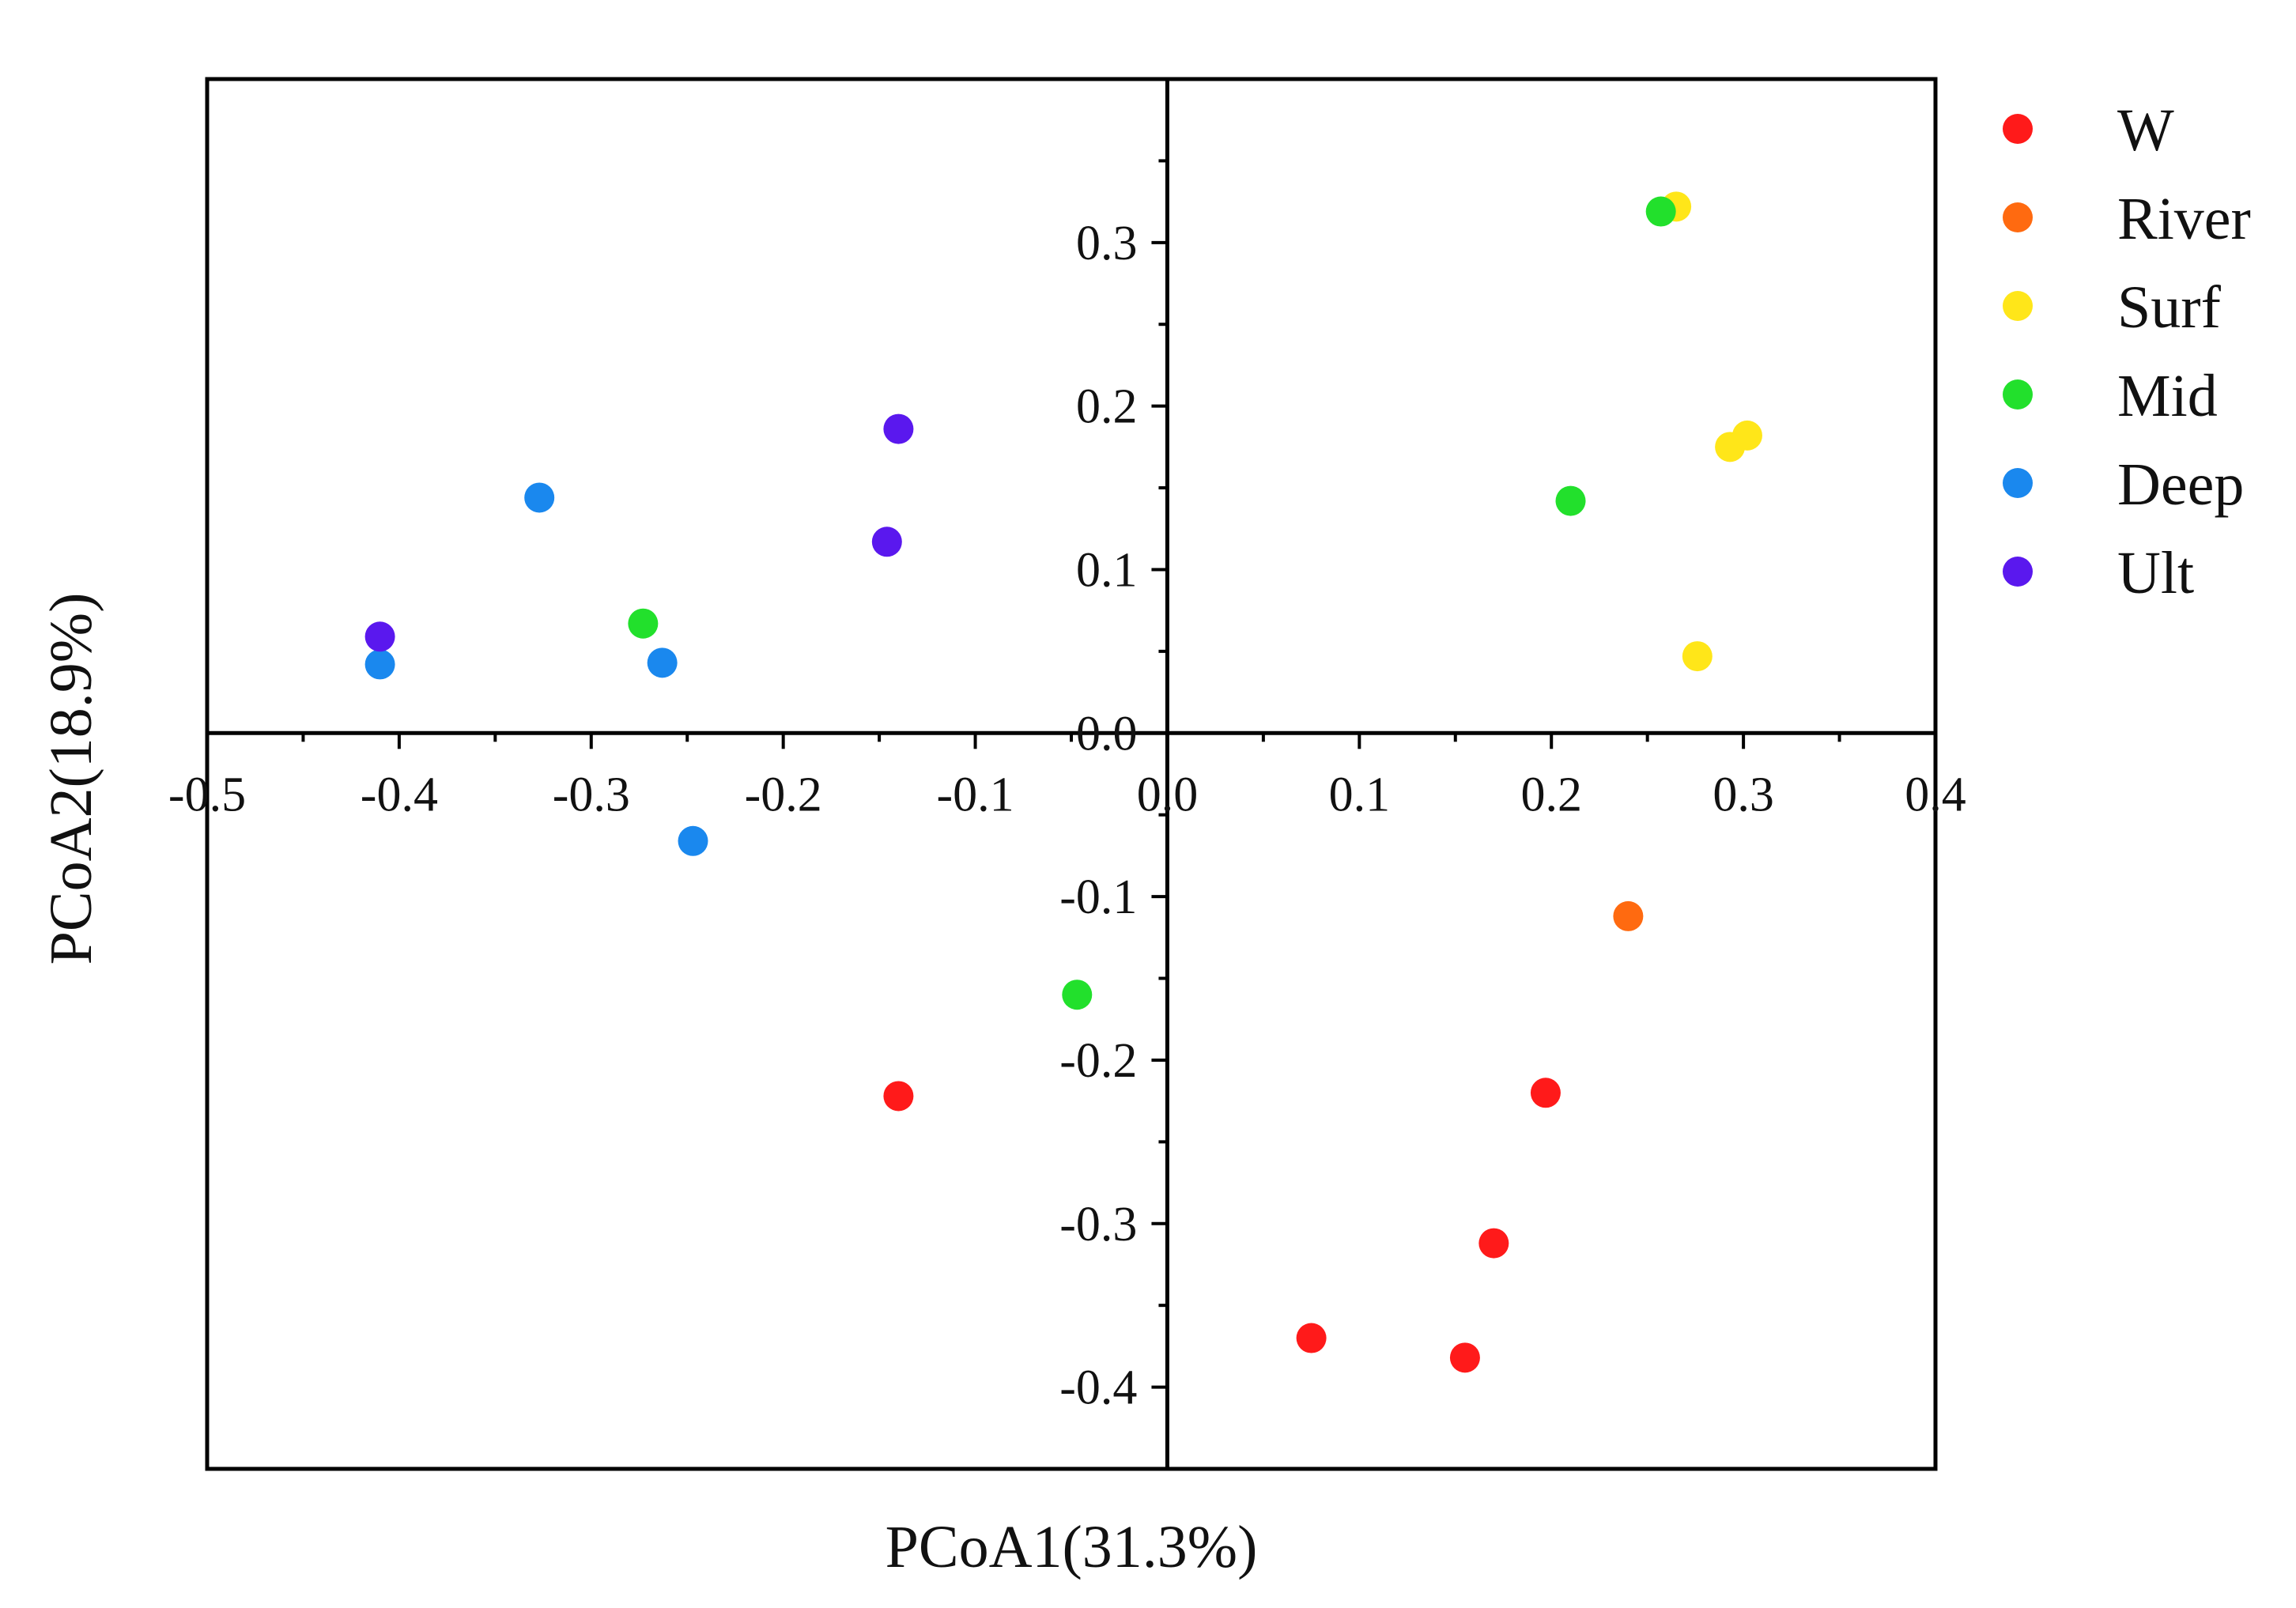 The width and height of the screenshot is (2296, 1608). What do you see at coordinates (2018, 217) in the screenshot?
I see `legend-marker-river` at bounding box center [2018, 217].